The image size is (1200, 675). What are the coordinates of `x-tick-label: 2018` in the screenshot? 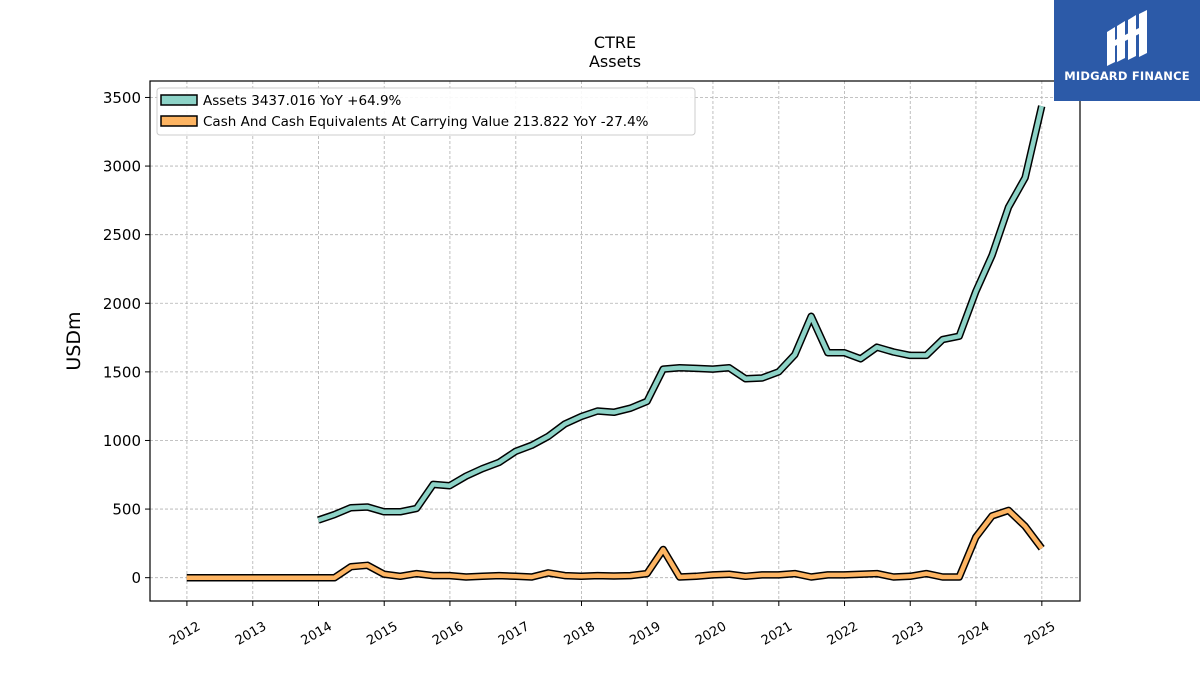 It's located at (580, 634).